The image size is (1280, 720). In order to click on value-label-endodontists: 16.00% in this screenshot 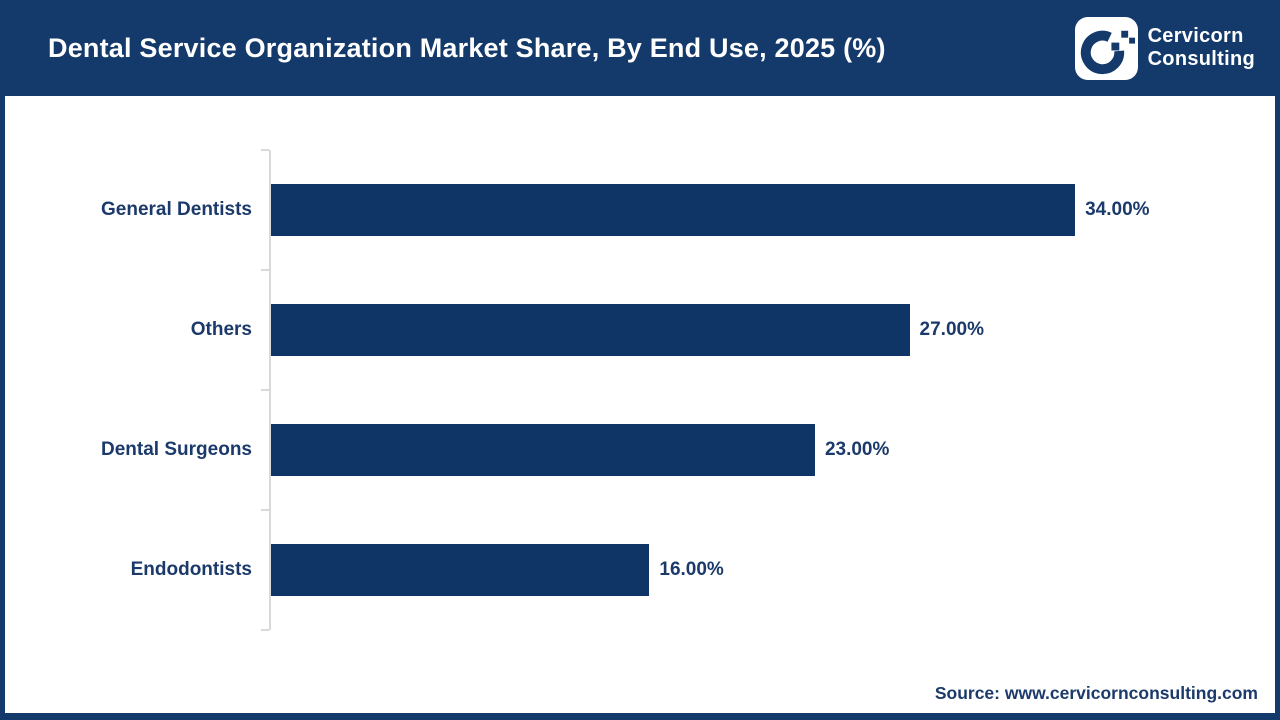, I will do `click(691, 569)`.